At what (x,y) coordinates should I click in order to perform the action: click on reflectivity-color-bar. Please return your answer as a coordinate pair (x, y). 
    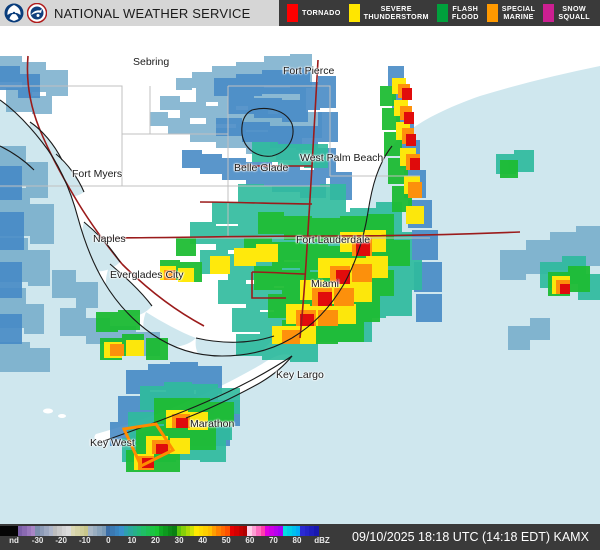
    Looking at the image, I should click on (159, 531).